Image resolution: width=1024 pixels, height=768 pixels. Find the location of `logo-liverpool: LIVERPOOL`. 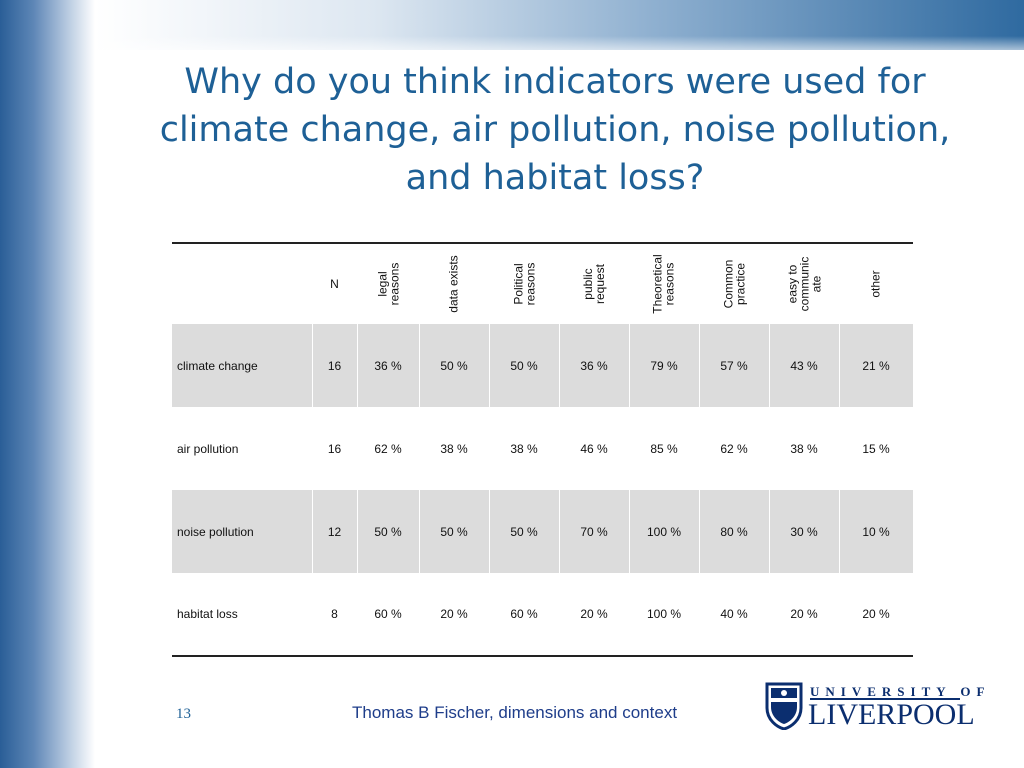

logo-liverpool: LIVERPOOL is located at coordinates (891, 714).